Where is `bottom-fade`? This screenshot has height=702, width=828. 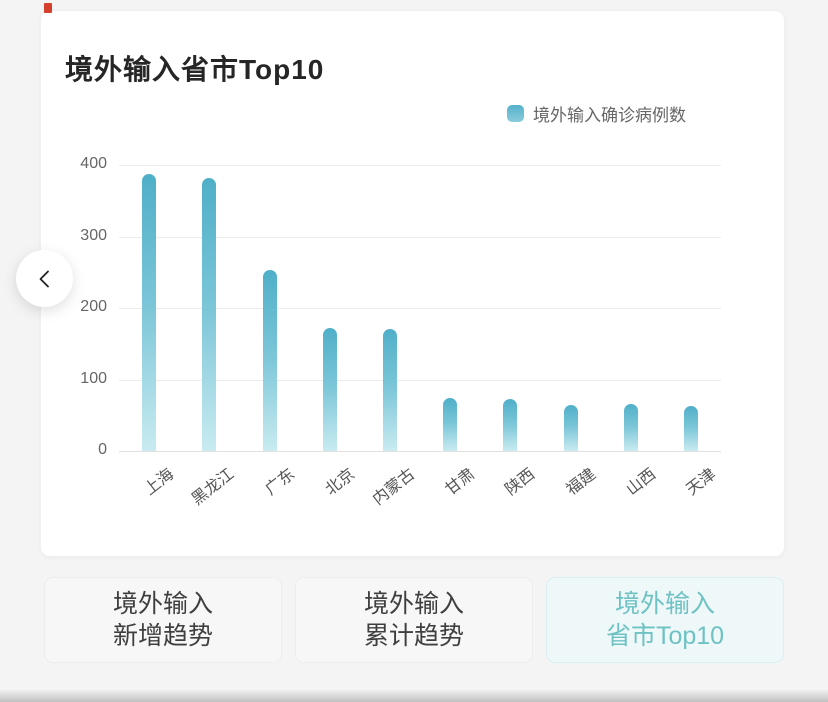
bottom-fade is located at coordinates (414, 695).